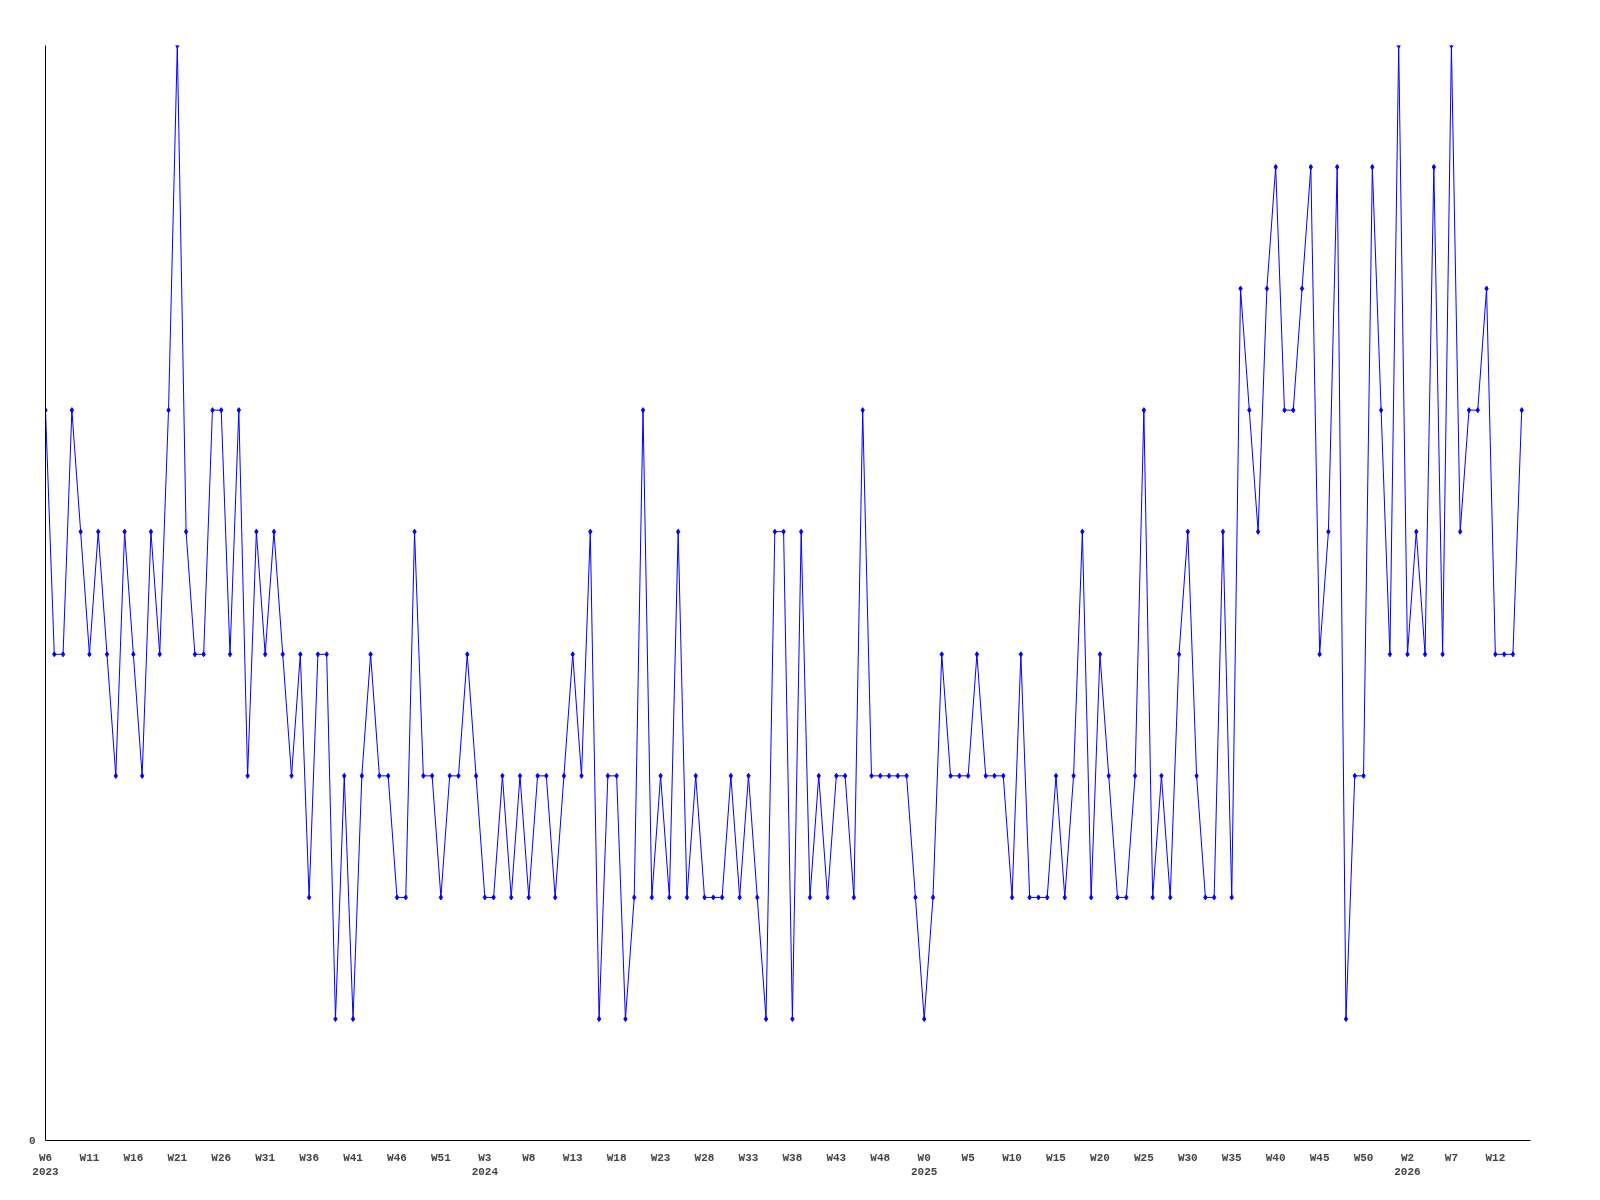 This screenshot has height=1200, width=1600. Describe the element at coordinates (1232, 1157) in the screenshot. I see `x-tick-label: W35` at that location.